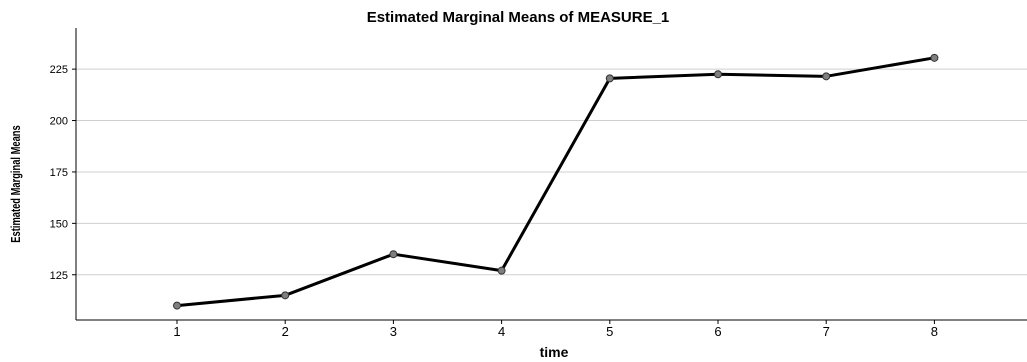 The width and height of the screenshot is (1027, 362). Describe the element at coordinates (393, 331) in the screenshot. I see `x-tick-label: 3` at that location.